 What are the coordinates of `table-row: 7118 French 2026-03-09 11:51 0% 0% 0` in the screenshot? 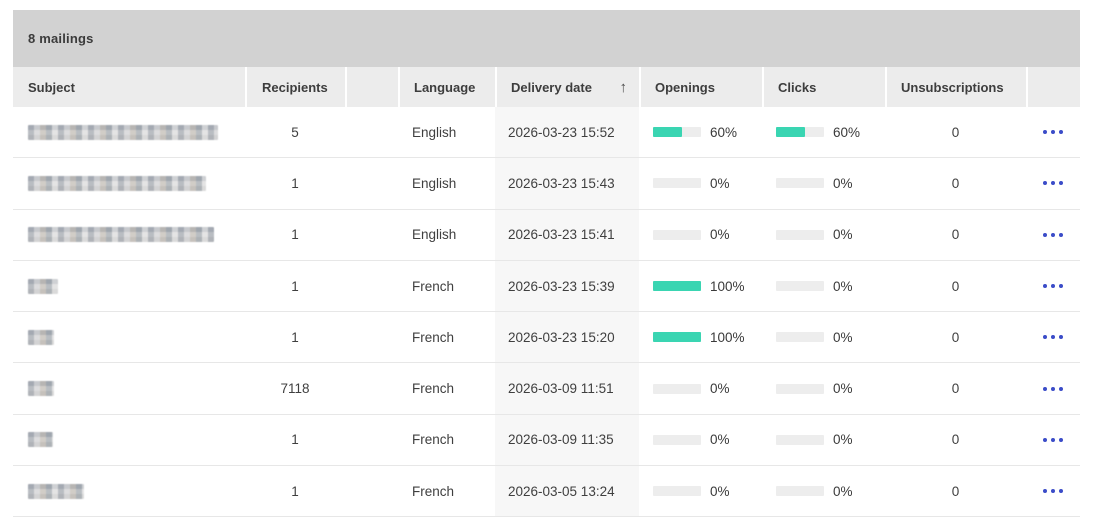 It's located at (546, 389).